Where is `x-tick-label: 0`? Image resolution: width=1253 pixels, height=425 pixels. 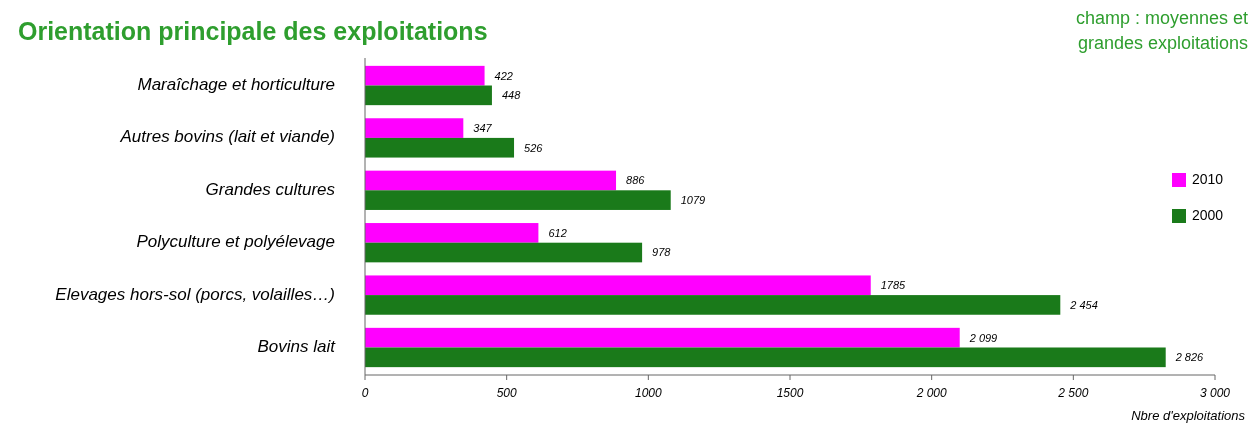
x-tick-label: 0 is located at coordinates (365, 393).